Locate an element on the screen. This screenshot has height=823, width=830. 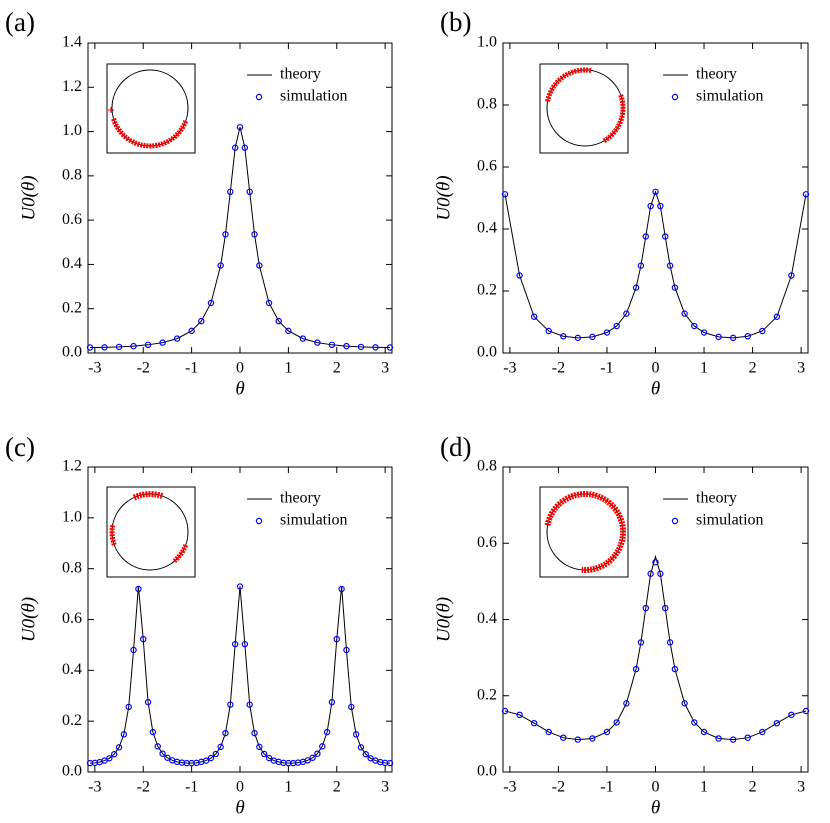
x-tick-label: -1 is located at coordinates (606, 368).